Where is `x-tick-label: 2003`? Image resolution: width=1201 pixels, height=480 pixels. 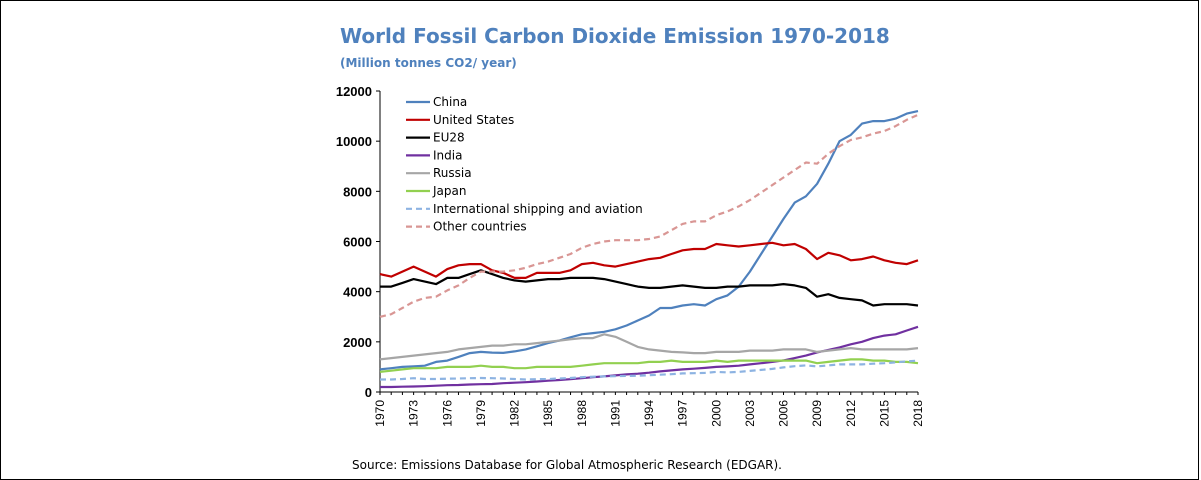
x-tick-label: 2003 is located at coordinates (750, 413).